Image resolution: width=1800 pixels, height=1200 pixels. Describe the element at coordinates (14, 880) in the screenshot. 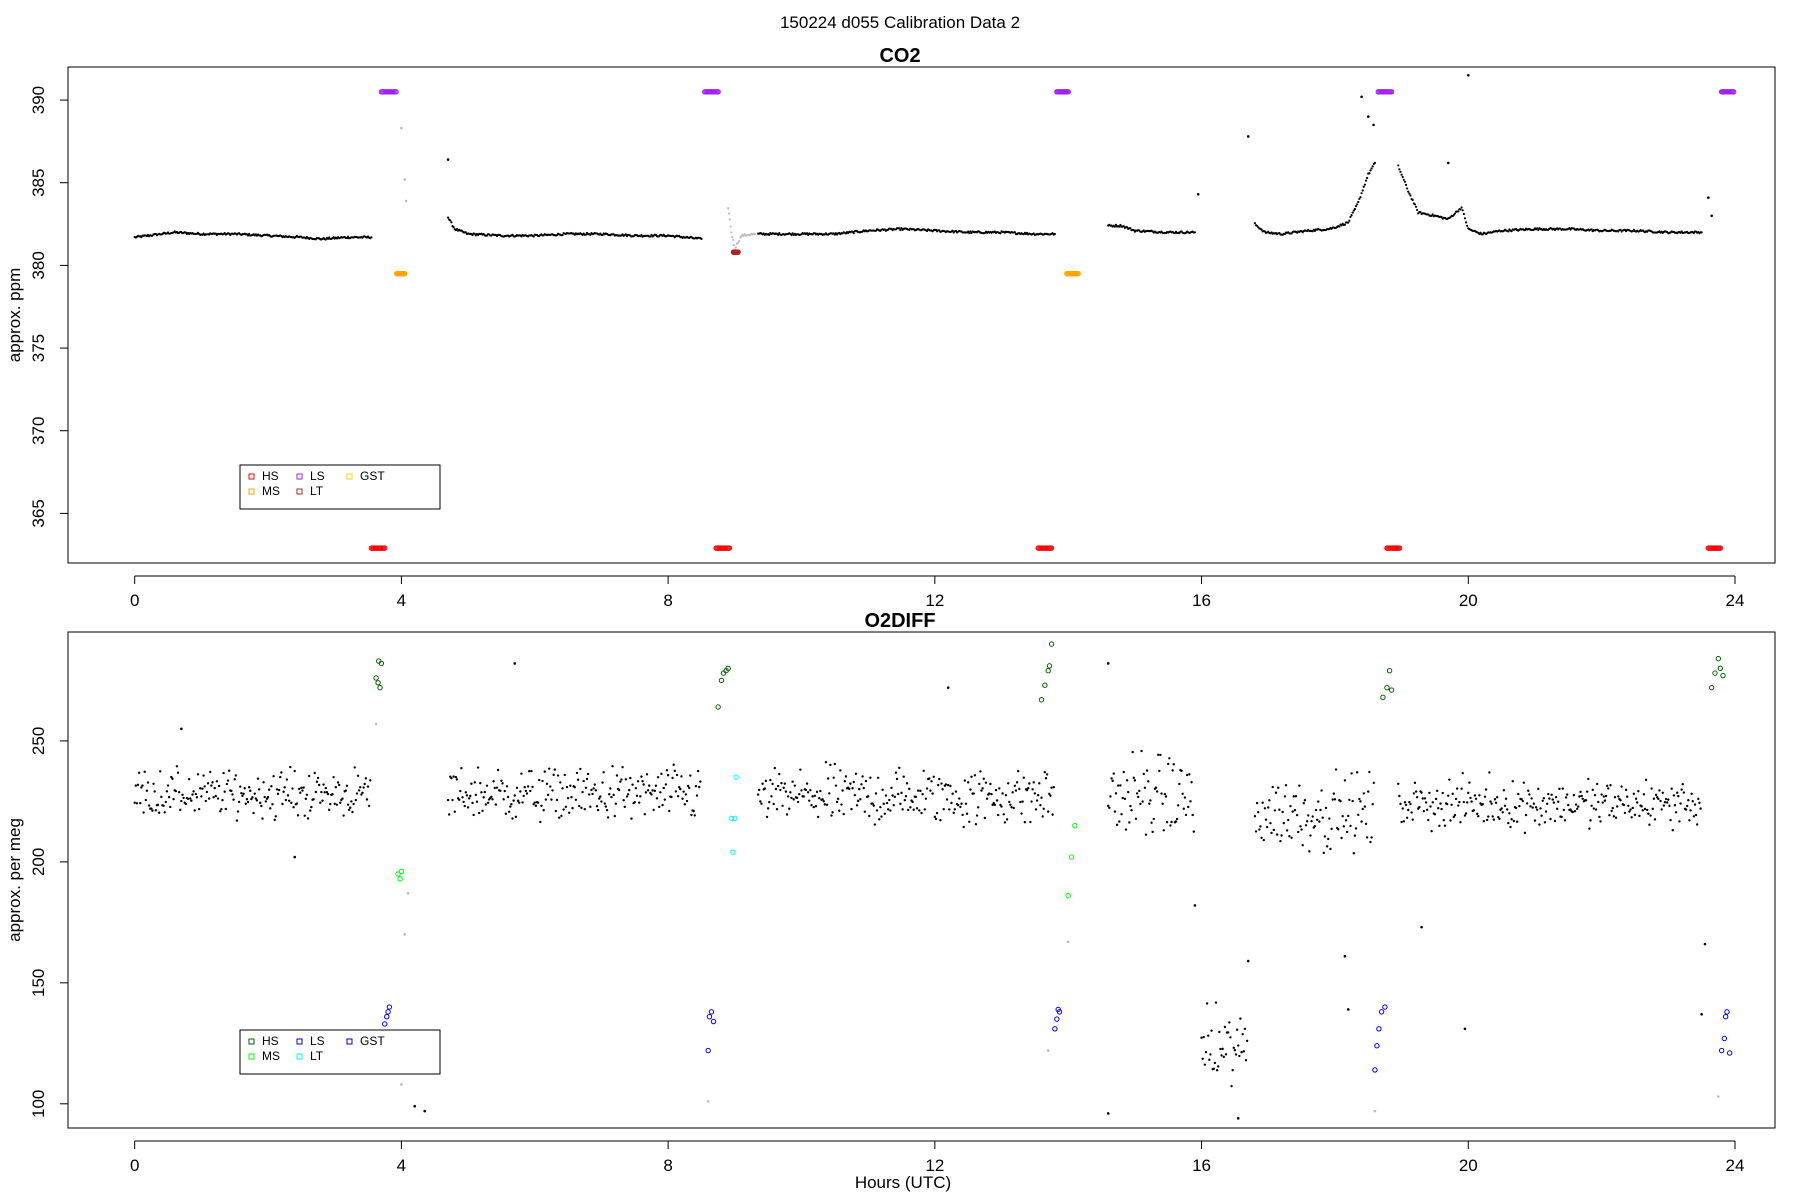

I see `panel2-y-axis-label: approx. per meg` at that location.